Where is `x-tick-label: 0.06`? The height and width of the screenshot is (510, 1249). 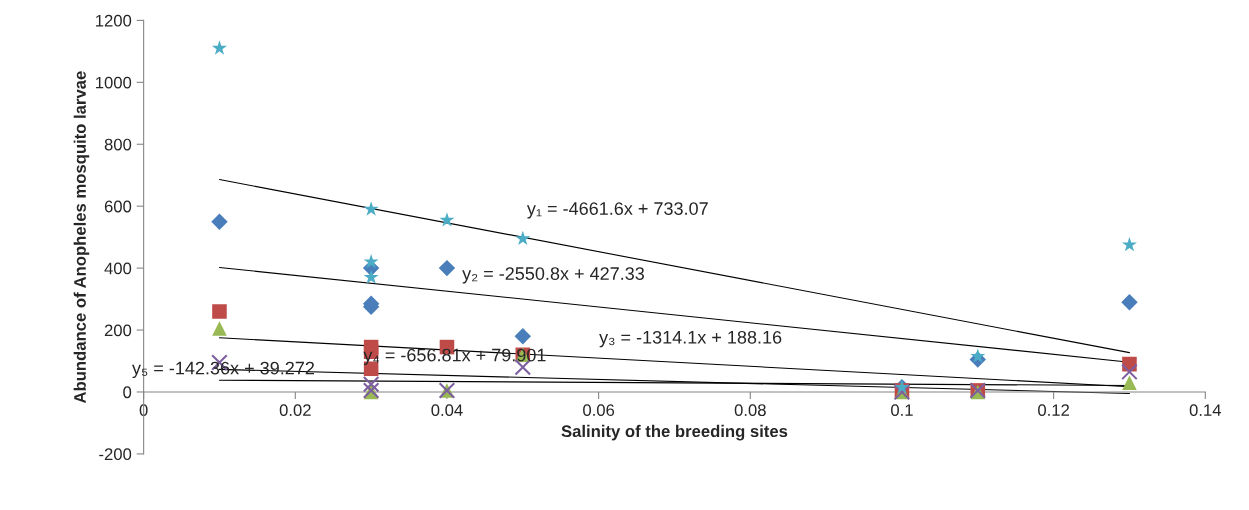 x-tick-label: 0.06 is located at coordinates (599, 410).